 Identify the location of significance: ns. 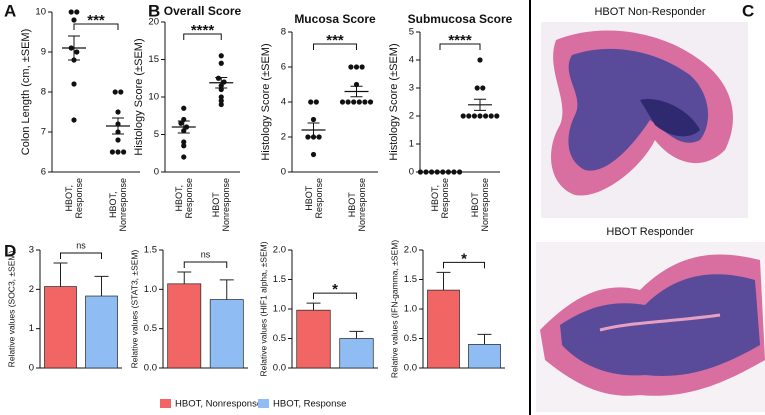
(81, 245).